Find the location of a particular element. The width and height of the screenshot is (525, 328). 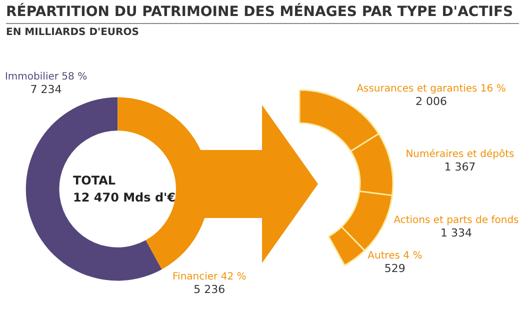

data-label: 1 367 is located at coordinates (460, 167).